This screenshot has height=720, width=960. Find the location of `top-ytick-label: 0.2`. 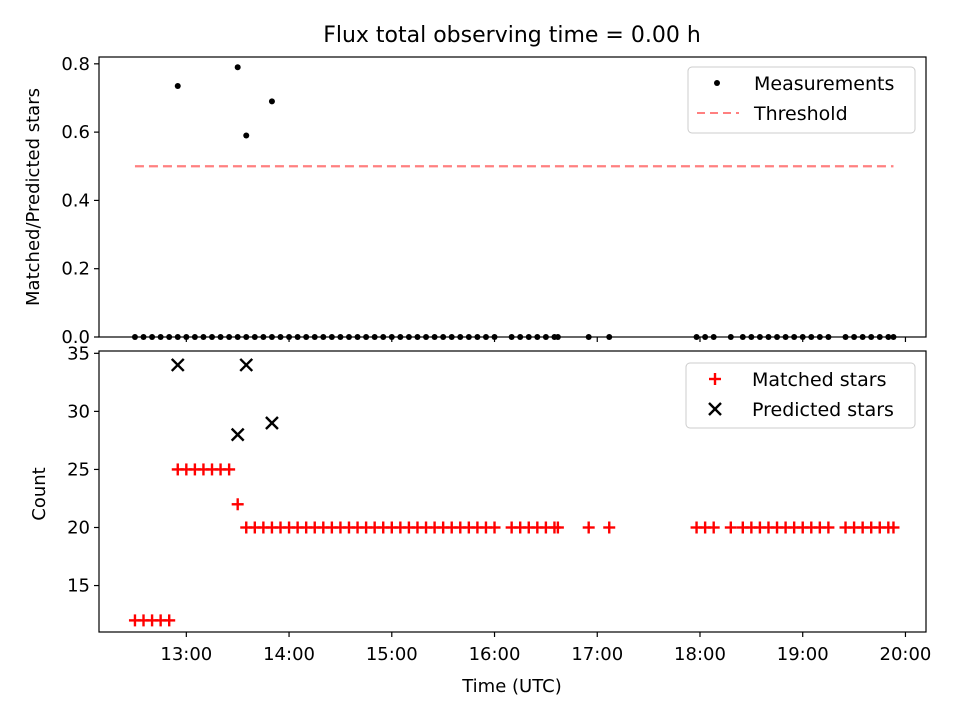

top-ytick-label: 0.2 is located at coordinates (75, 269).